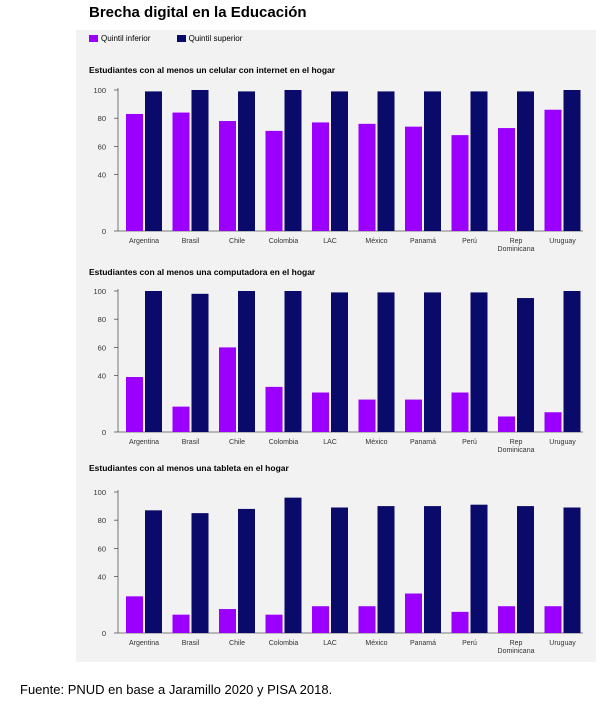 The height and width of the screenshot is (712, 612). I want to click on x-tick-label-2-4: LAC, so click(330, 643).